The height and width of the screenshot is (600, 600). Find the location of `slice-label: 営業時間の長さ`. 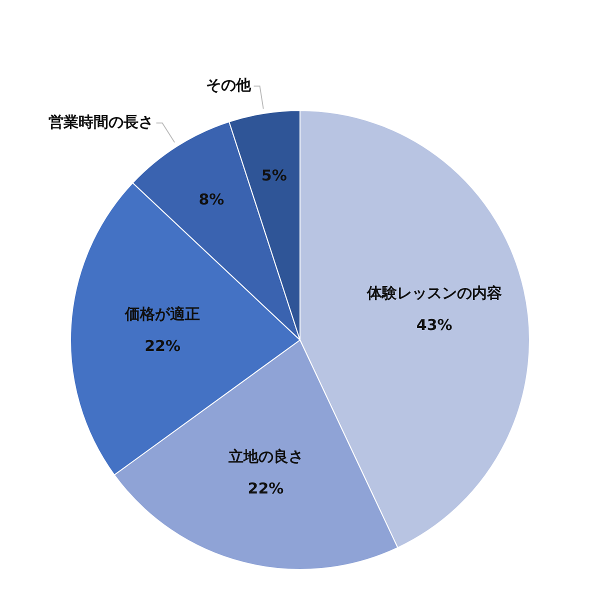

slice-label: 営業時間の長さ is located at coordinates (101, 121).